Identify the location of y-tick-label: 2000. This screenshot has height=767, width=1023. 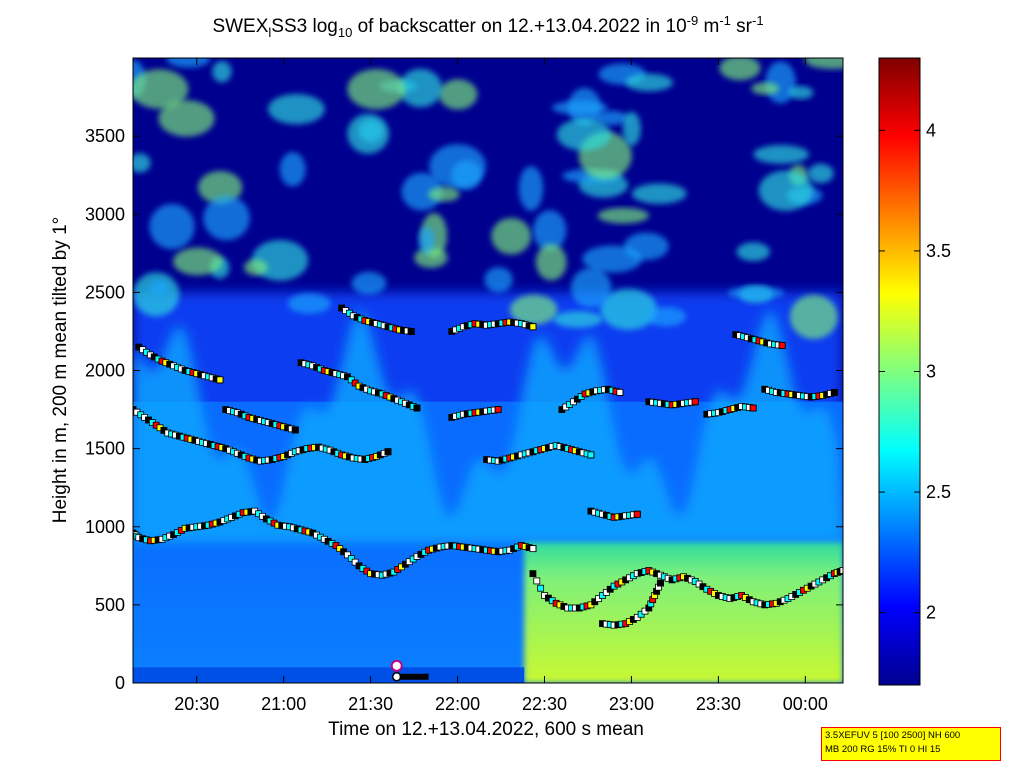
(105, 371).